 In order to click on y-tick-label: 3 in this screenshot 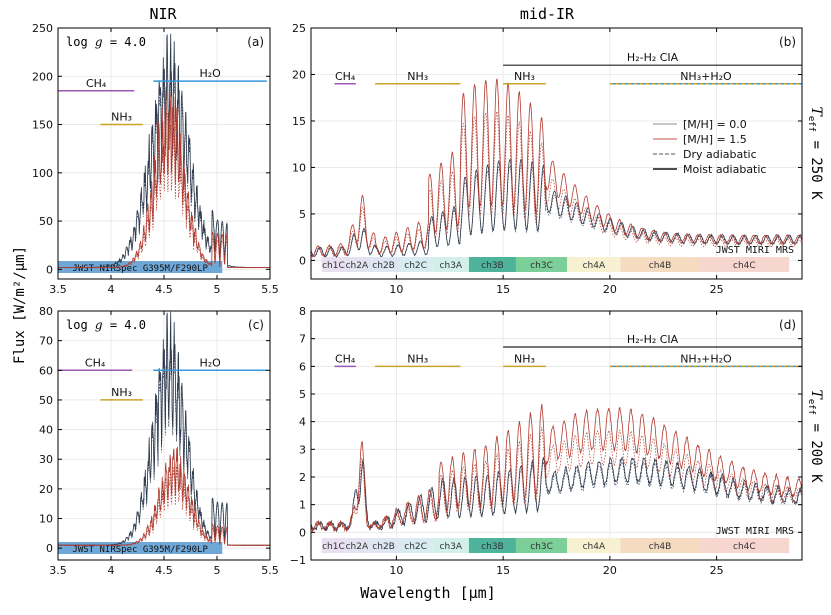, I will do `click(302, 449)`.